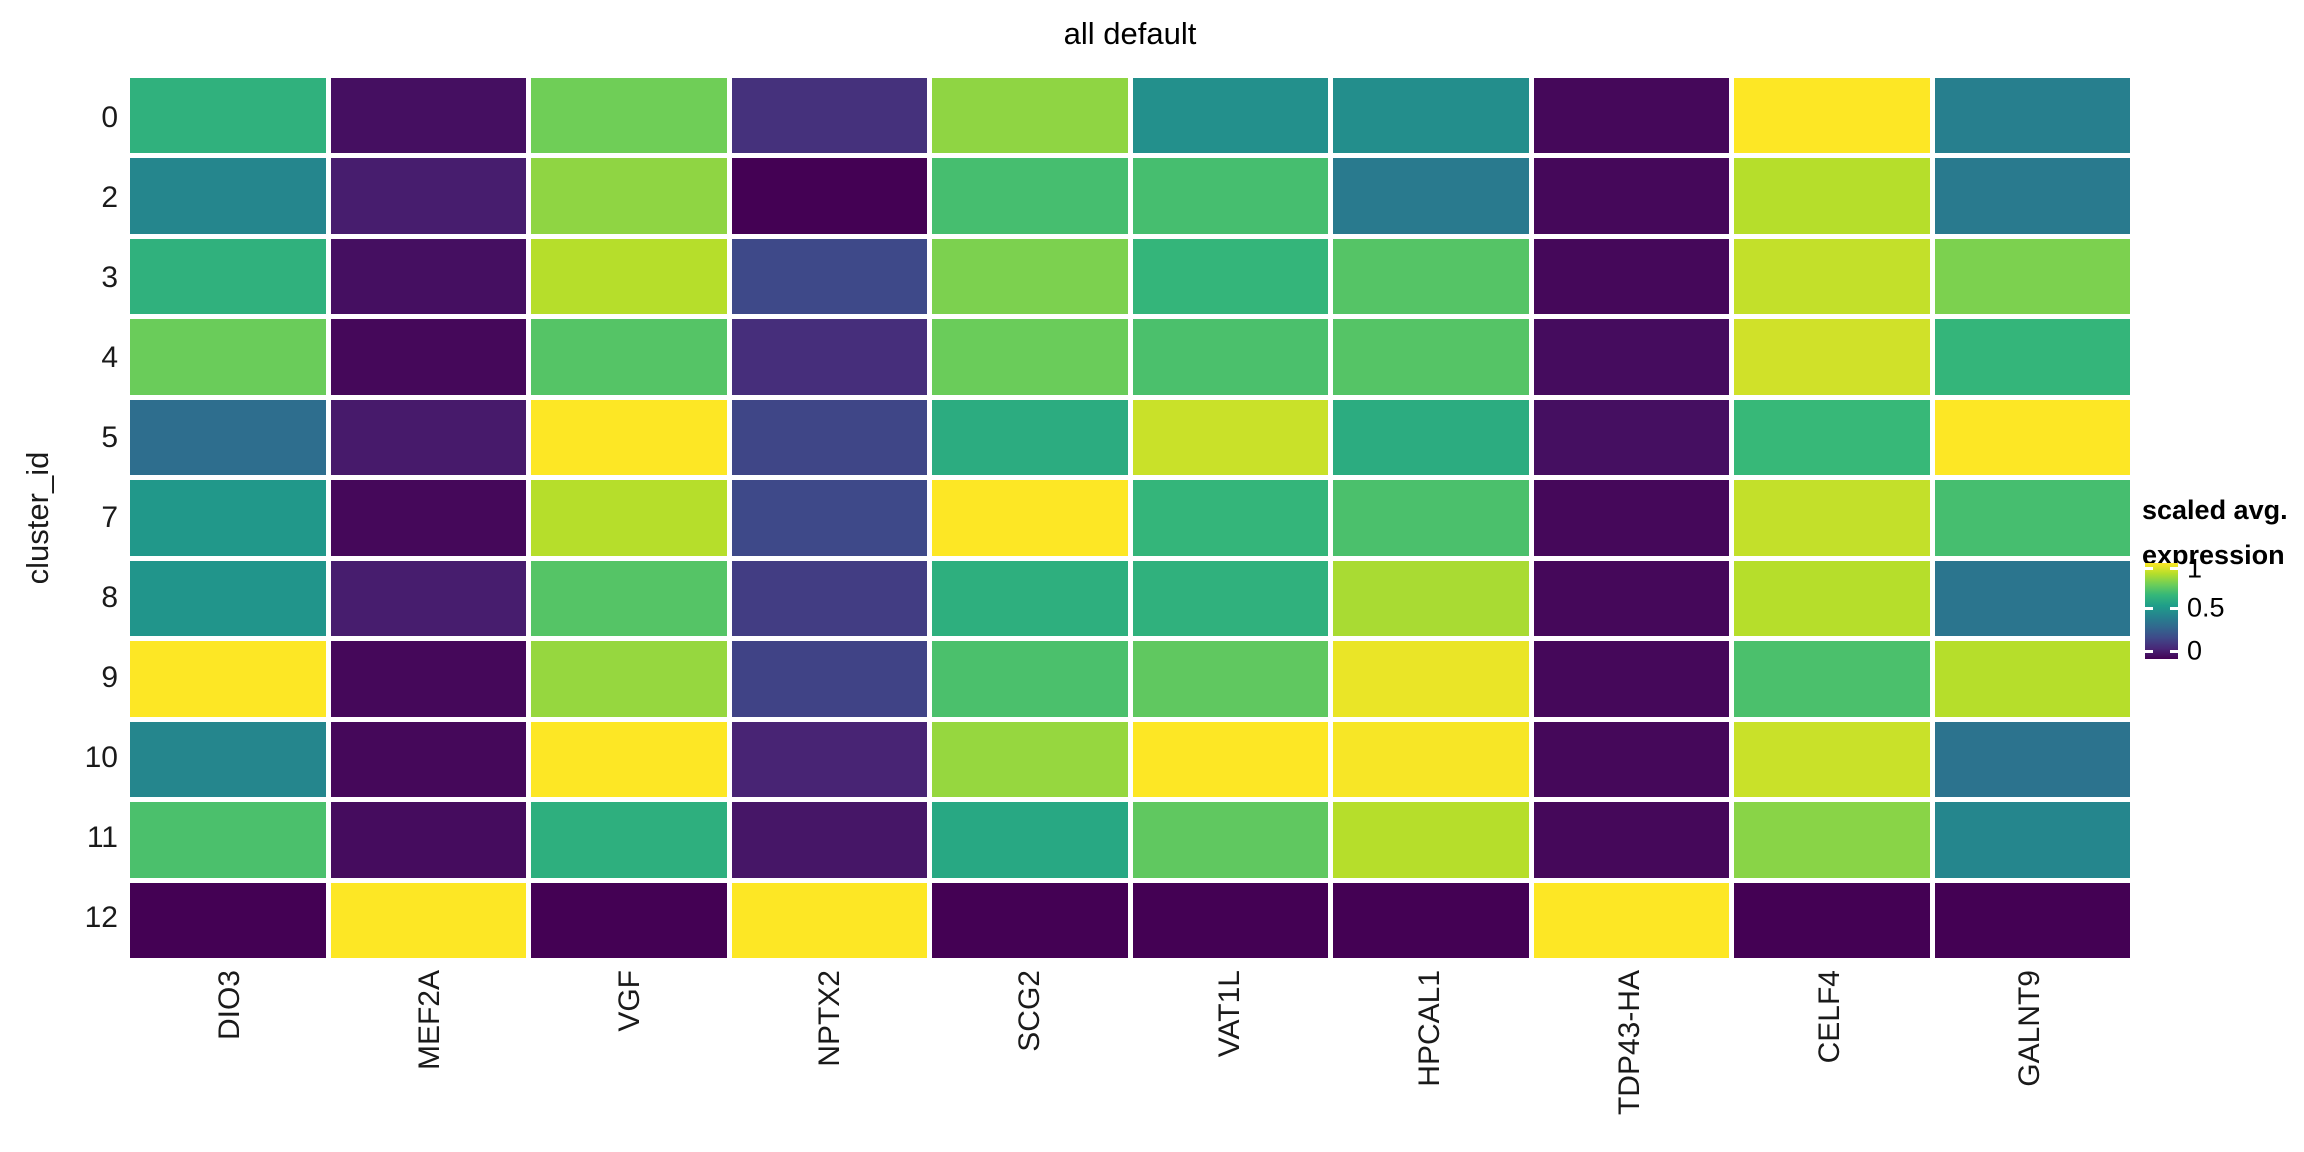  Describe the element at coordinates (2215, 510) in the screenshot. I see `legend-title-line1: scaled avg.` at that location.